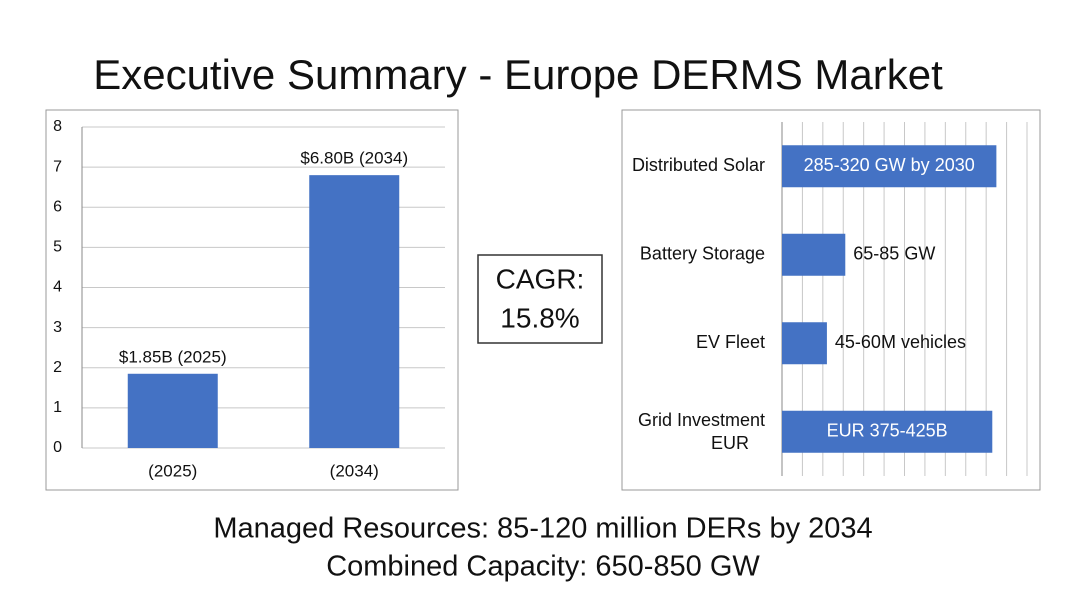 This screenshot has width=1075, height=600. What do you see at coordinates (57, 166) in the screenshot?
I see `y-tick-label: 7` at bounding box center [57, 166].